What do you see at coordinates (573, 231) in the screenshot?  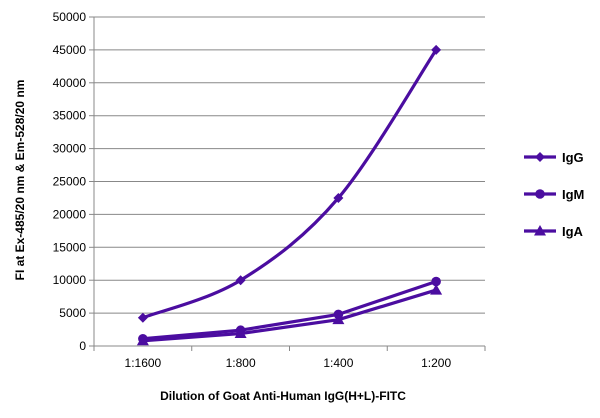 I see `legend-label-iga: IgA` at bounding box center [573, 231].